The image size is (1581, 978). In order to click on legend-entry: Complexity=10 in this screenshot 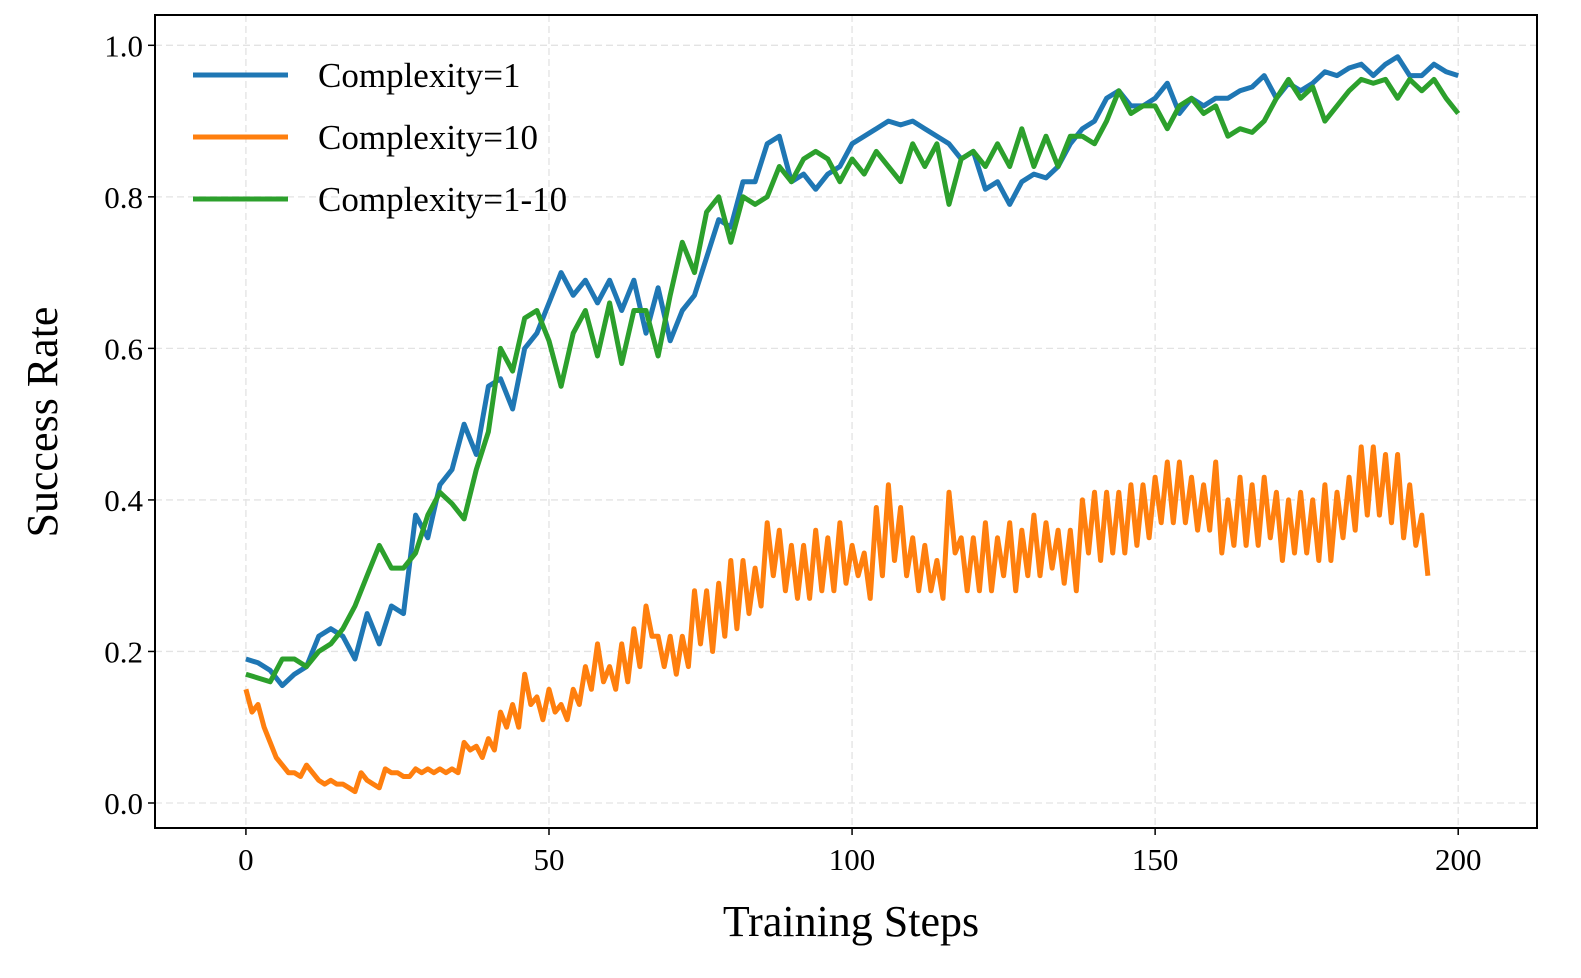, I will do `click(365, 137)`.